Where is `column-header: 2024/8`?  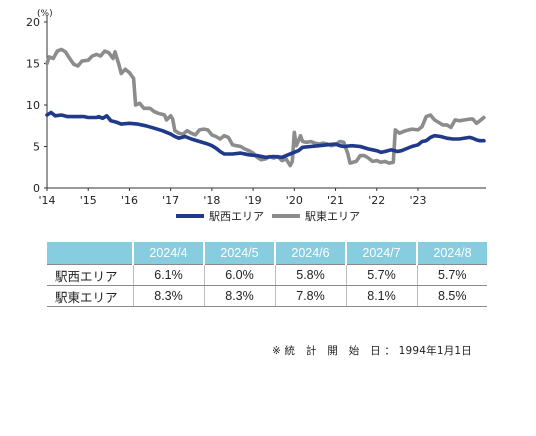 column-header: 2024/8 is located at coordinates (452, 253).